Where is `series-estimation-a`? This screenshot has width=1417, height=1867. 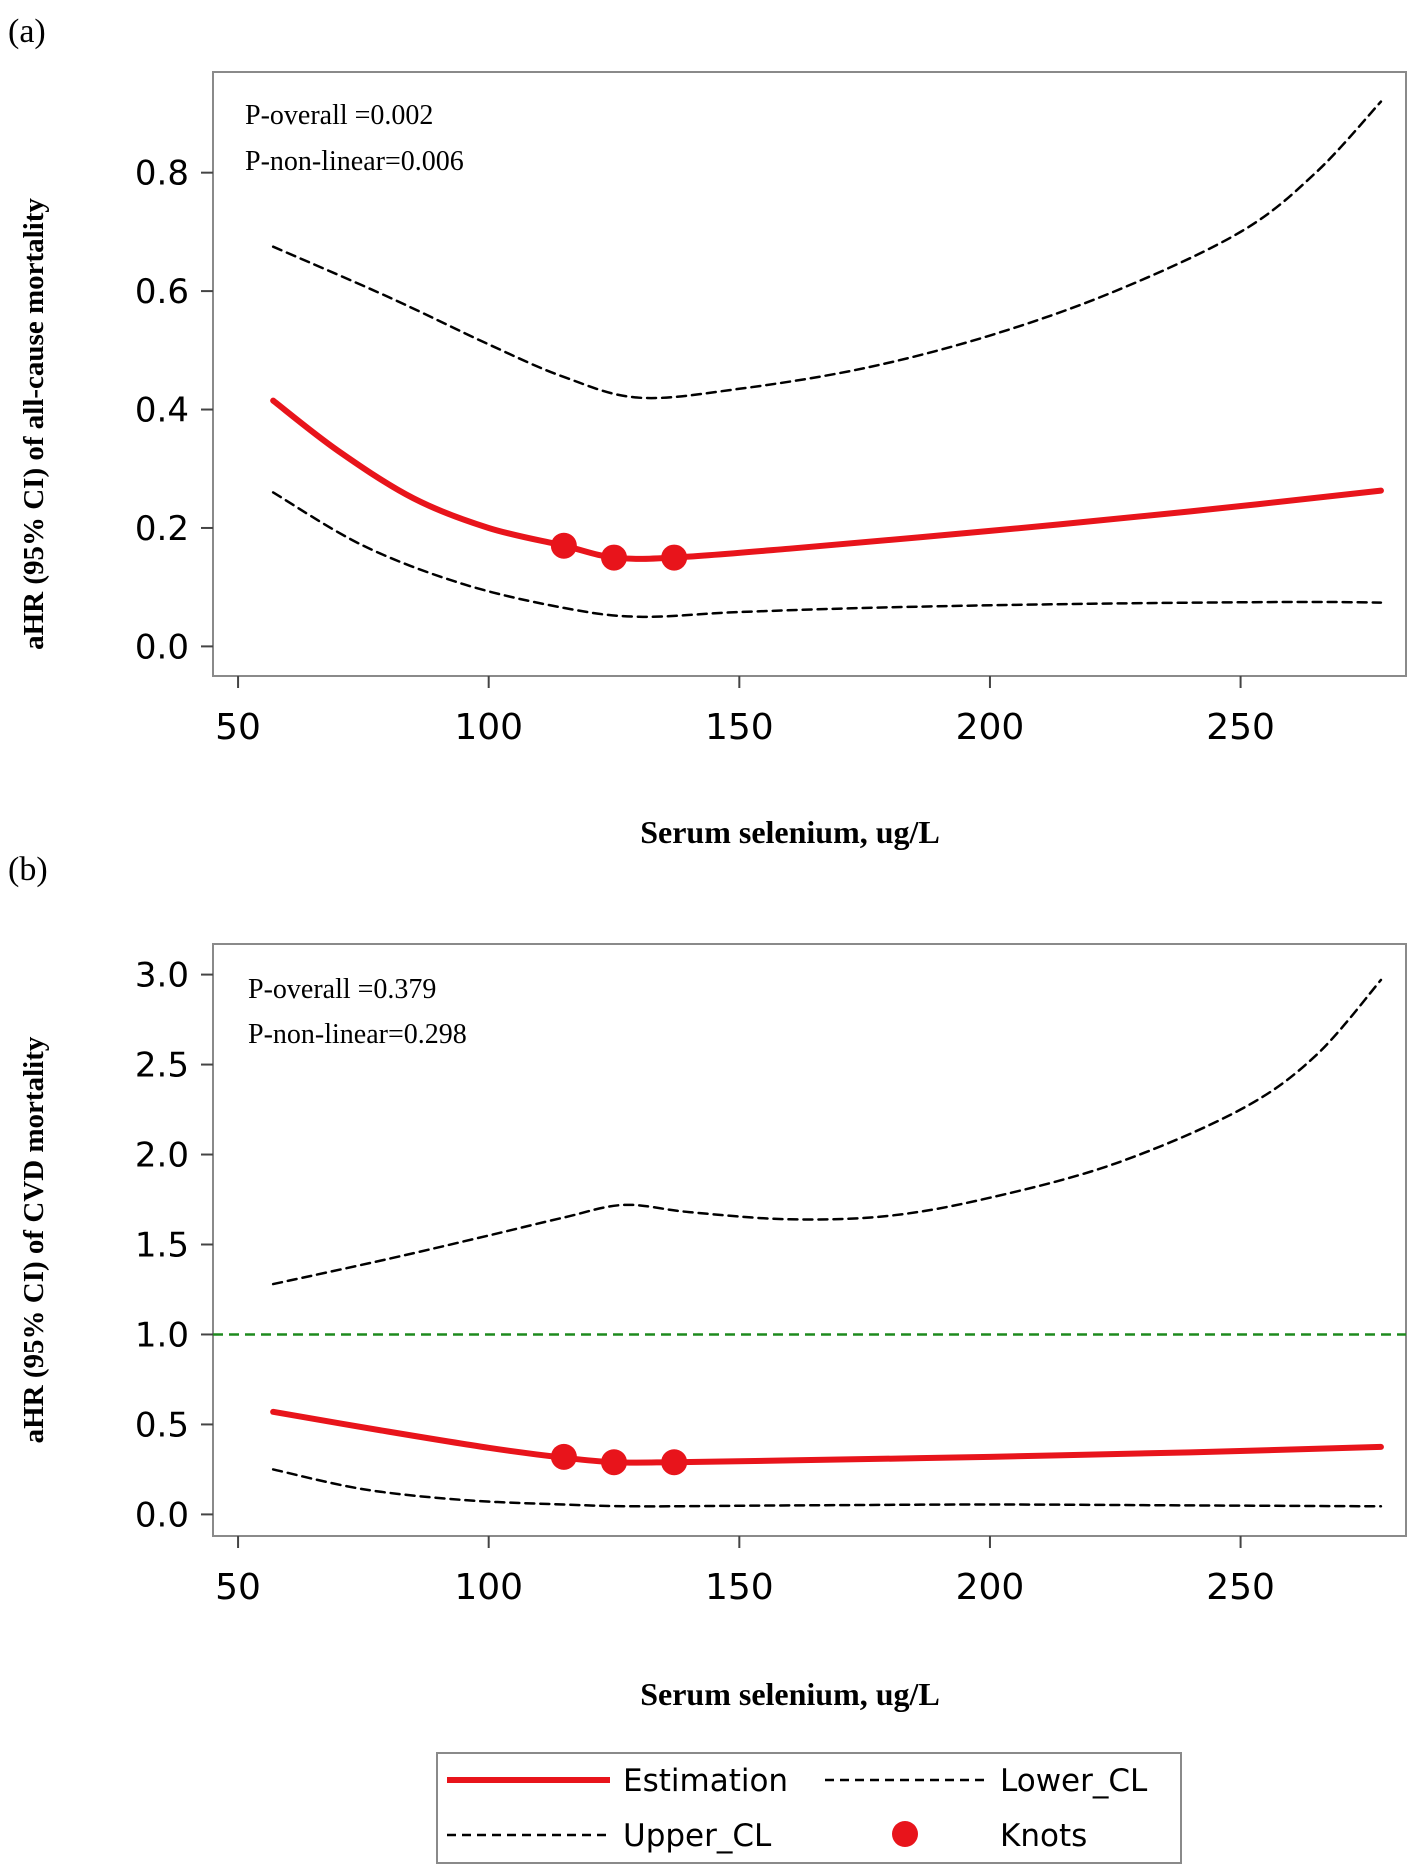 series-estimation-a is located at coordinates (827, 479).